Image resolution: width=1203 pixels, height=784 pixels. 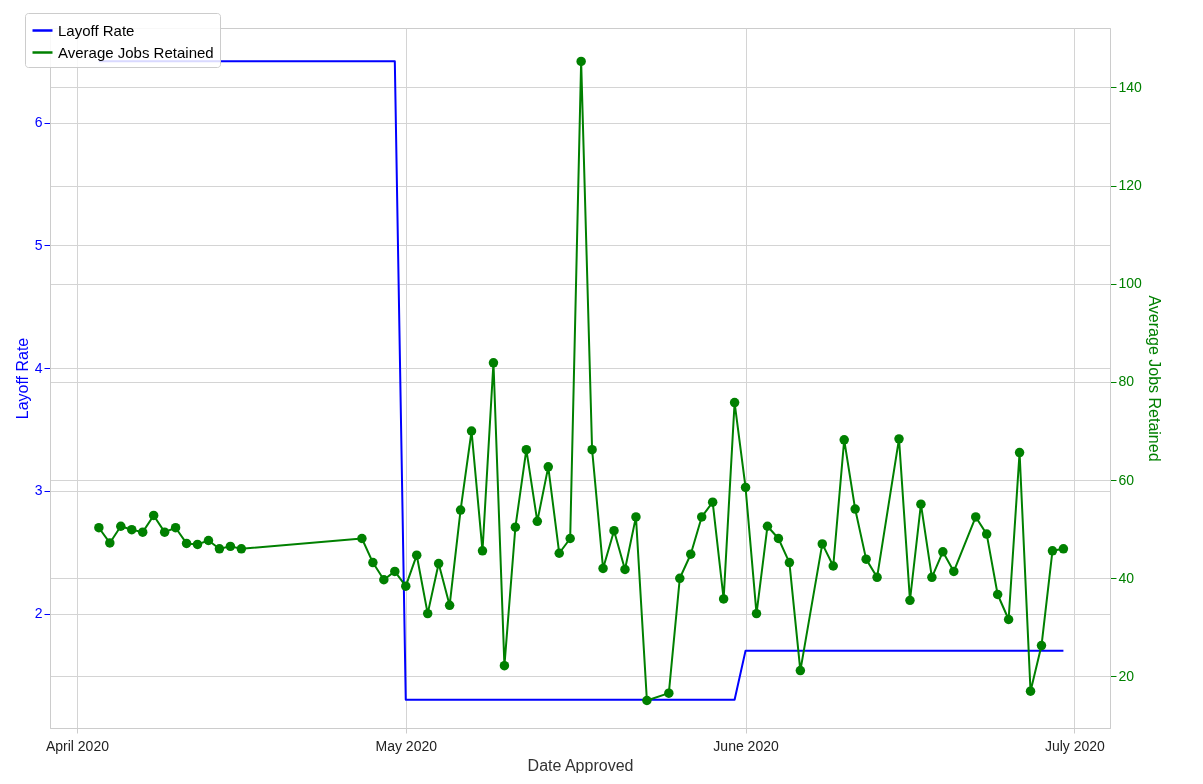 What do you see at coordinates (1154, 378) in the screenshot?
I see `y2-axis-title: Average Jobs Retained` at bounding box center [1154, 378].